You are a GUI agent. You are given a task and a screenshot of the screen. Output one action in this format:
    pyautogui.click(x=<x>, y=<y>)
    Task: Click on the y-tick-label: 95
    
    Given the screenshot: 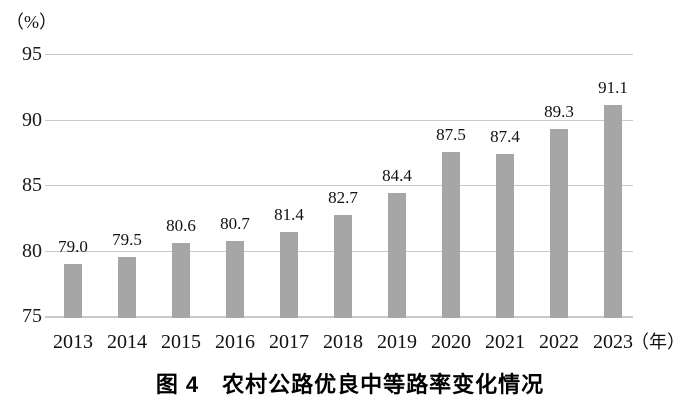 What is the action you would take?
    pyautogui.click(x=32, y=54)
    